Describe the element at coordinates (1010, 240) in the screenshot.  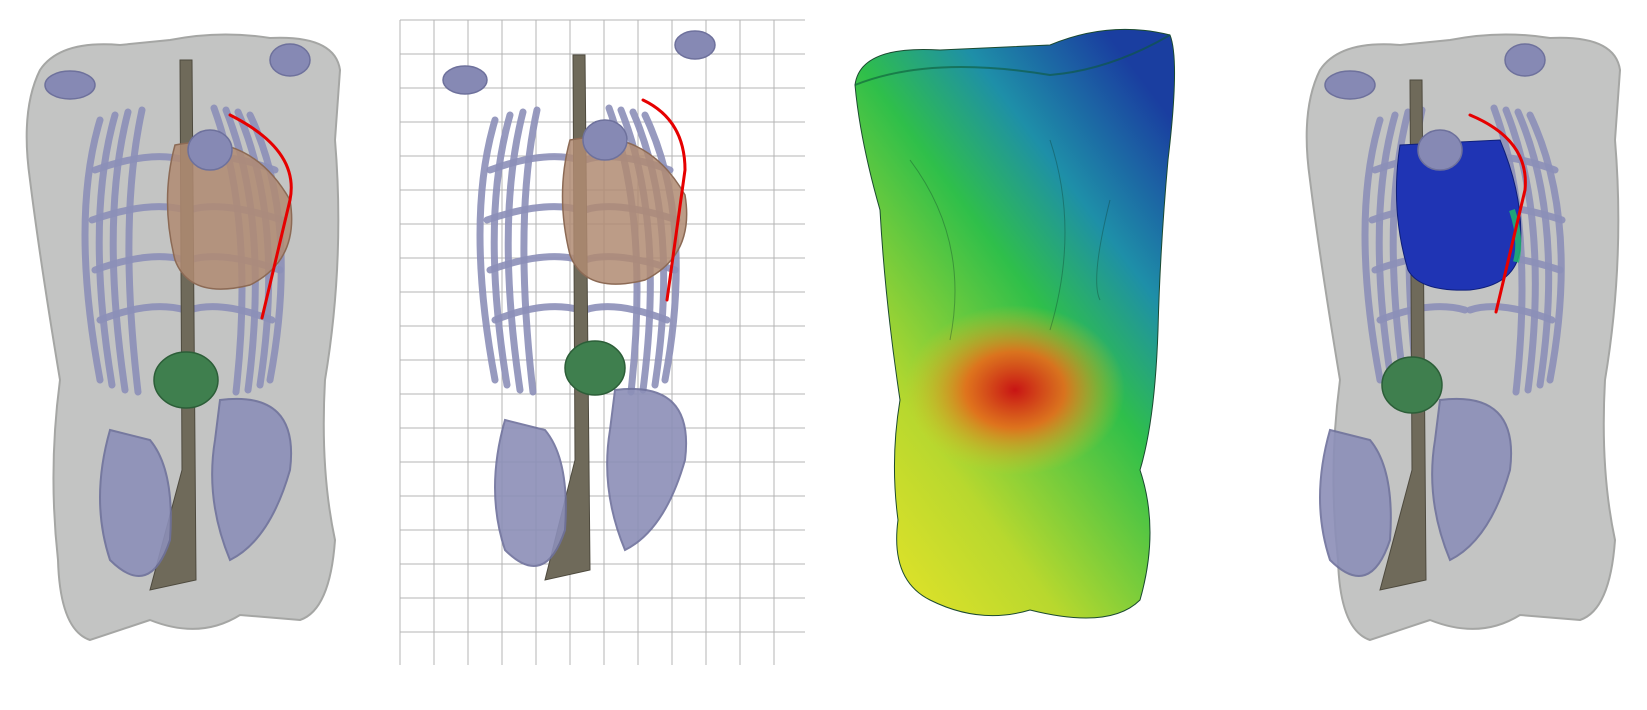
I see `surface-shading` at that location.